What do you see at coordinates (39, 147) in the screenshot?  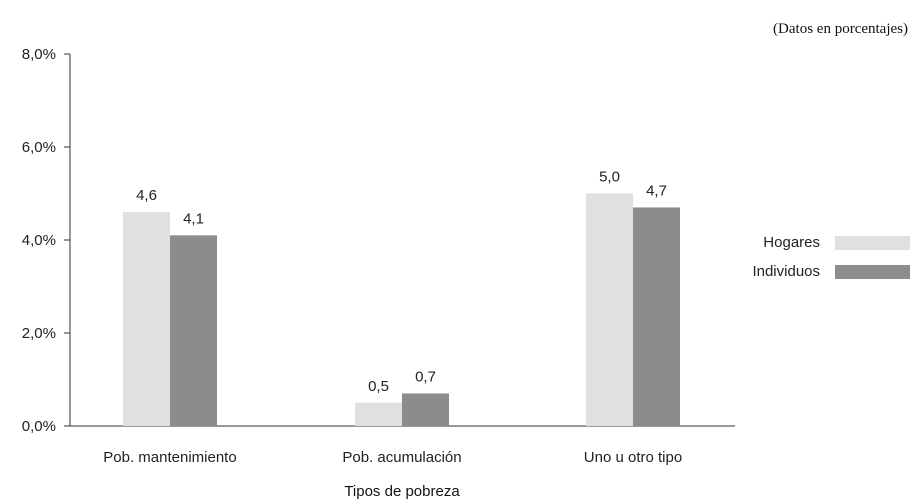 I see `y-tick-label: 6,0%` at bounding box center [39, 147].